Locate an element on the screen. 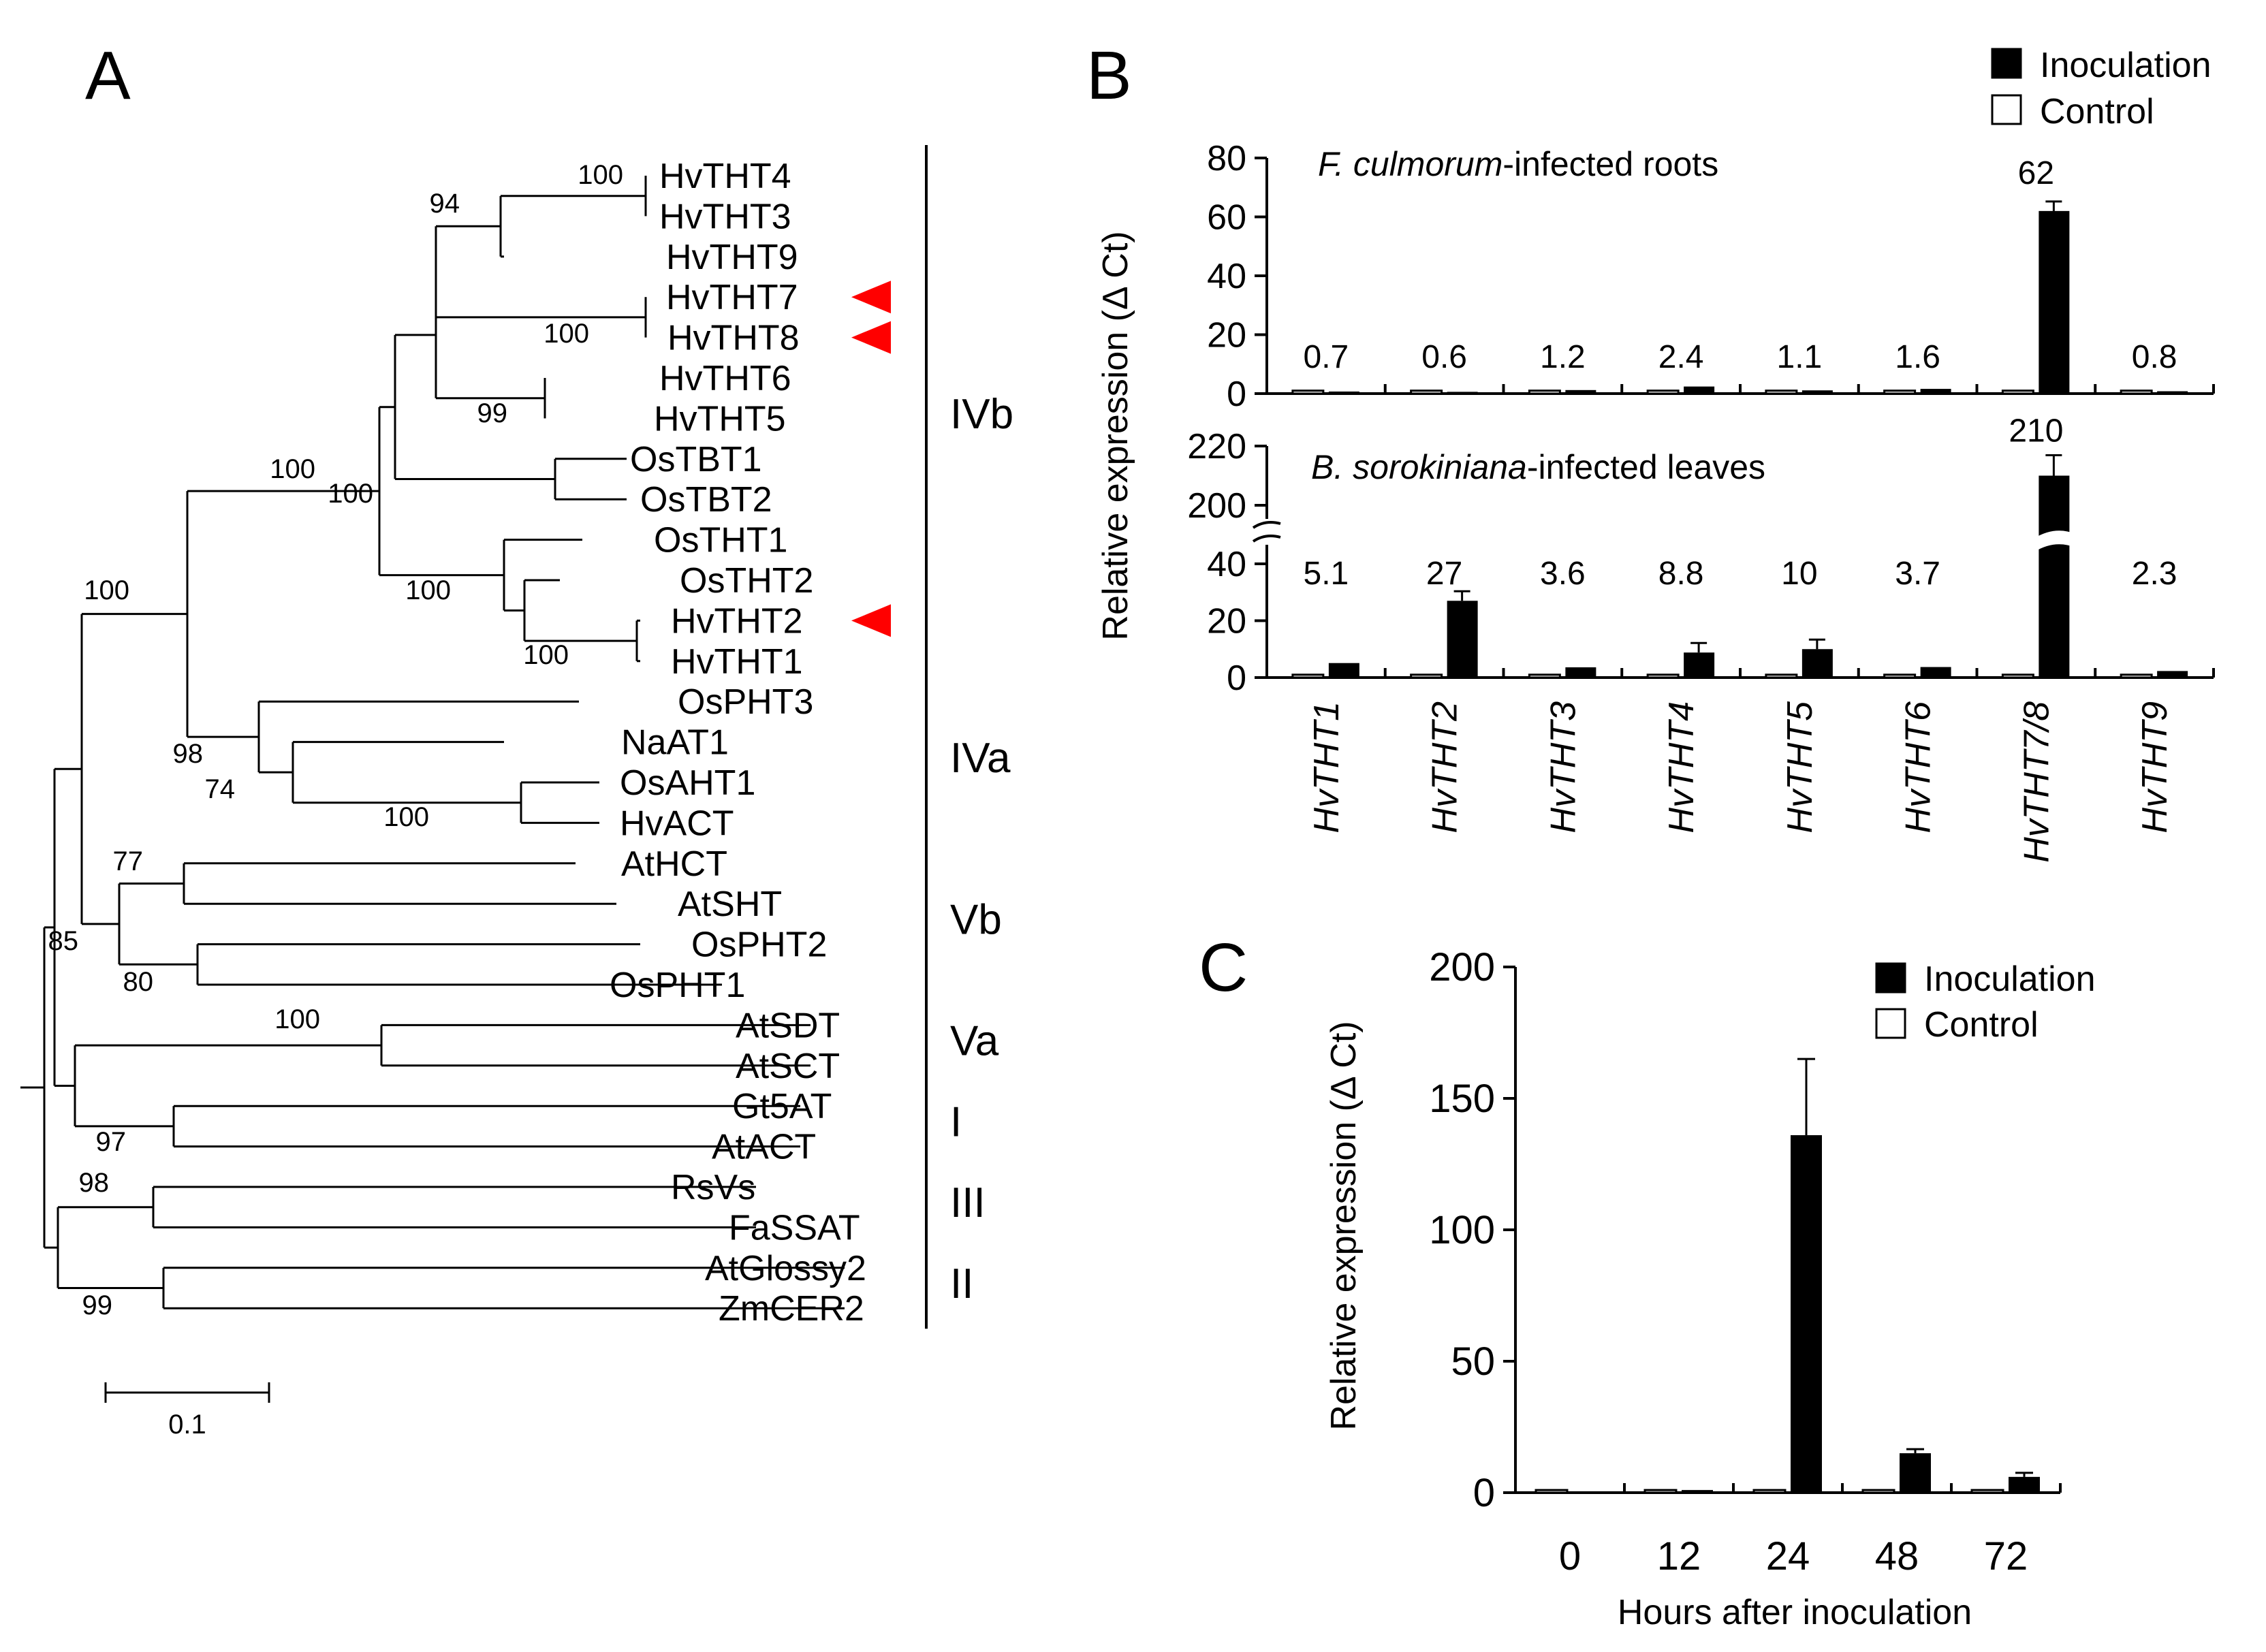 The image size is (2266, 1652). tree-tip-label: AtSDT is located at coordinates (788, 1025).